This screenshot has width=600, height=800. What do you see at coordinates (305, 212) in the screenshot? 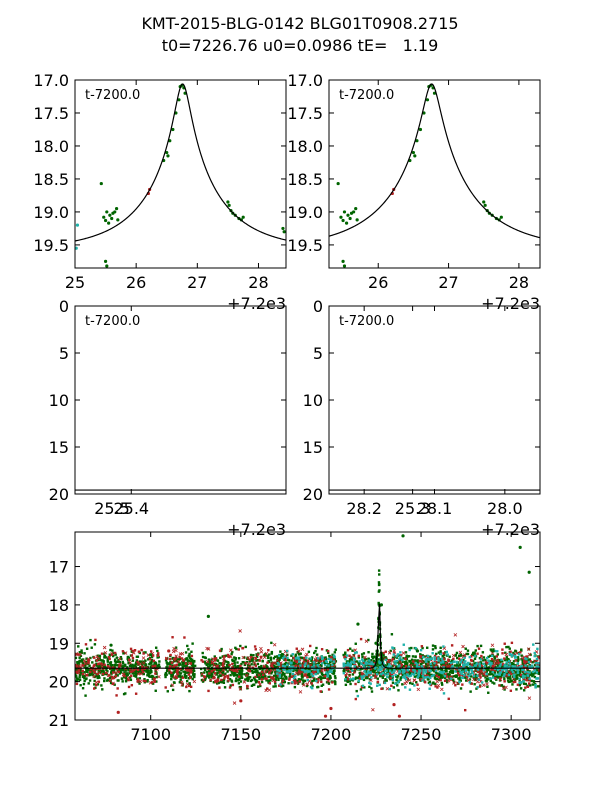
I see `y-tick-label: 19.0` at bounding box center [305, 212].